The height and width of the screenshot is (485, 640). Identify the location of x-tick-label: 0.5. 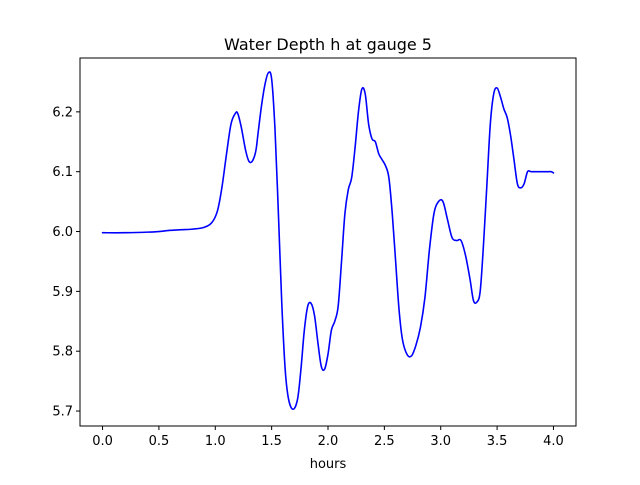
(159, 441).